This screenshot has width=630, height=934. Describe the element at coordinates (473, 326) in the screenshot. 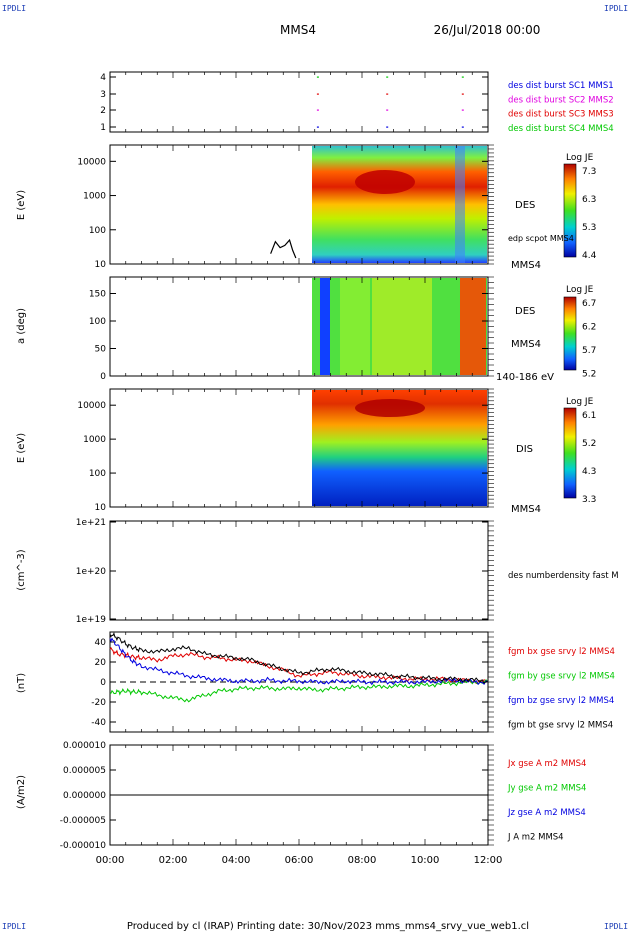

I see `des-pitch-band-red` at that location.